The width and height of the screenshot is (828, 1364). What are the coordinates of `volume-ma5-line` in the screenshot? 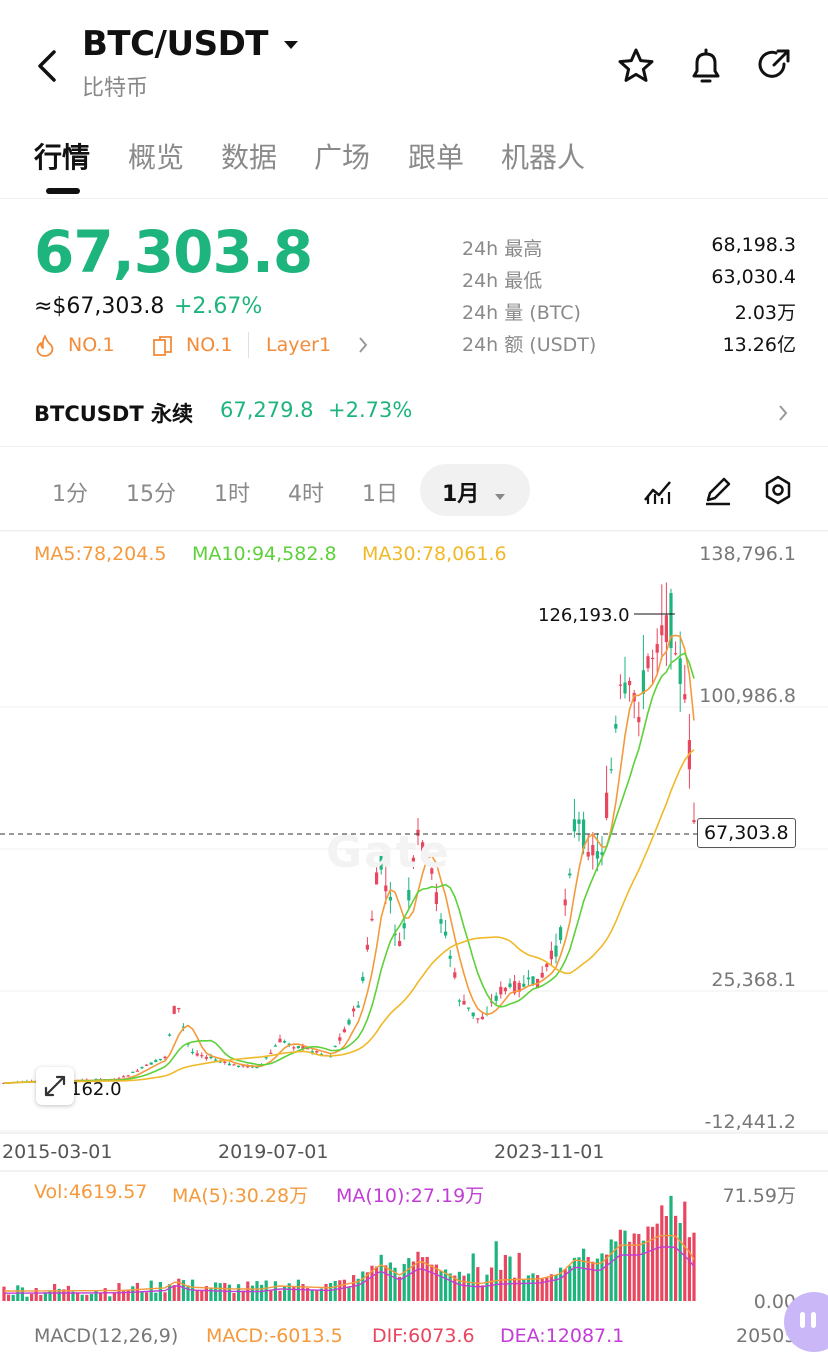 It's located at (349, 1263).